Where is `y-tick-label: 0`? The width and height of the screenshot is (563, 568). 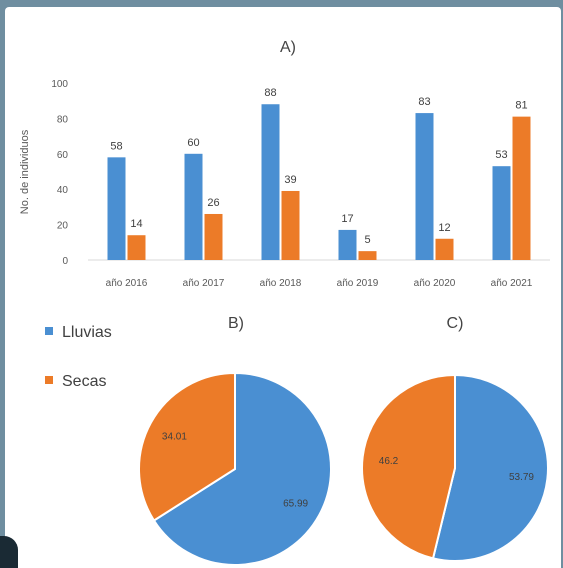 y-tick-label: 0 is located at coordinates (65, 261).